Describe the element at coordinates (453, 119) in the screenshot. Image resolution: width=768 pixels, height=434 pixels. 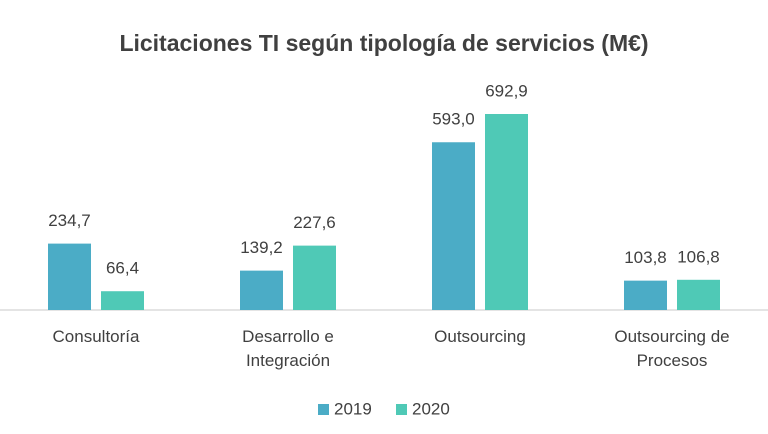
I see `value-label: 593,0` at that location.